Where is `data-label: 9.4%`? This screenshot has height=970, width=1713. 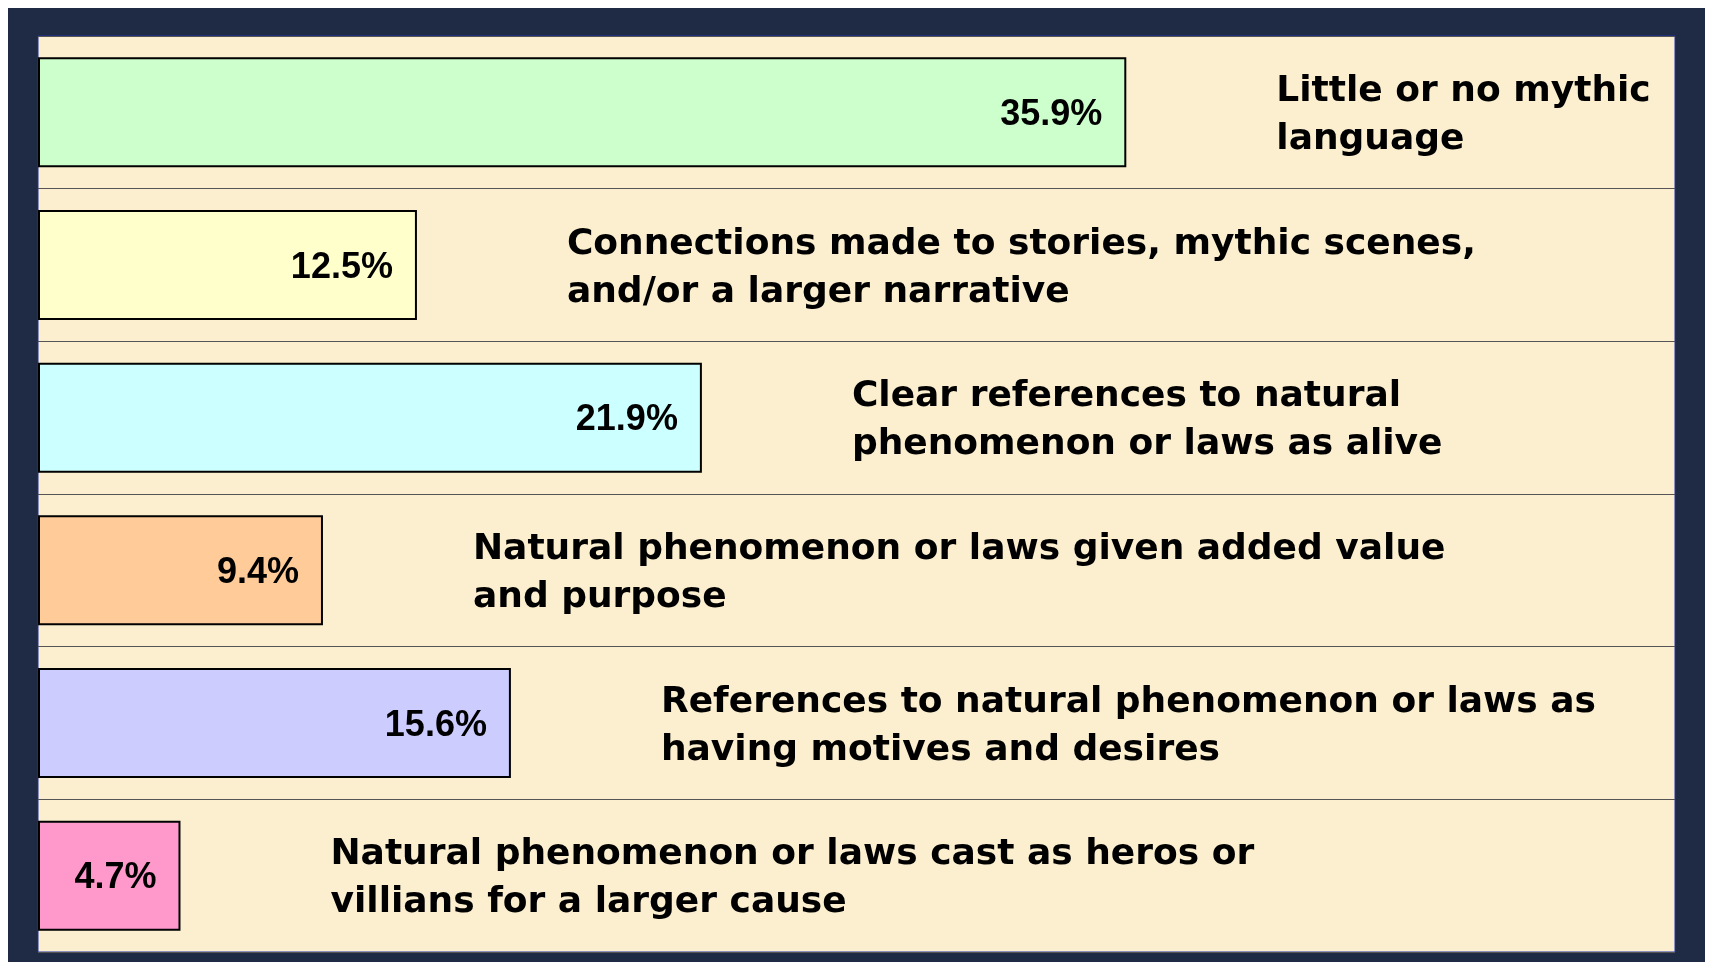
data-label: 9.4% is located at coordinates (257, 570).